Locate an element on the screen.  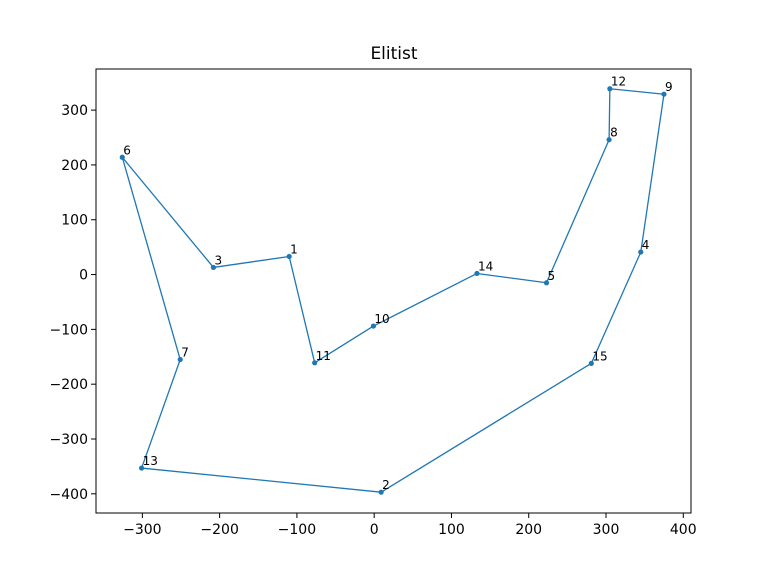
point-label-6: 6 is located at coordinates (127, 150).